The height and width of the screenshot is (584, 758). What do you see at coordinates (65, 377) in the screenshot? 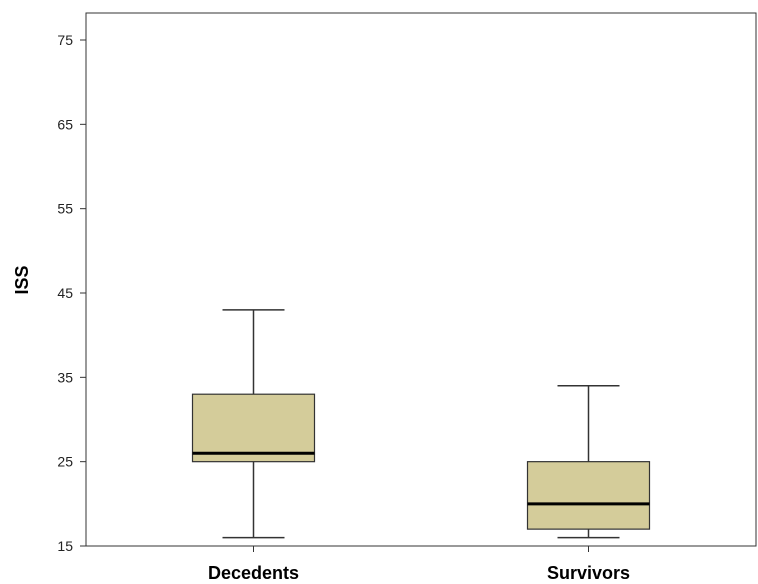
I see `y-tick-label: 35` at bounding box center [65, 377].